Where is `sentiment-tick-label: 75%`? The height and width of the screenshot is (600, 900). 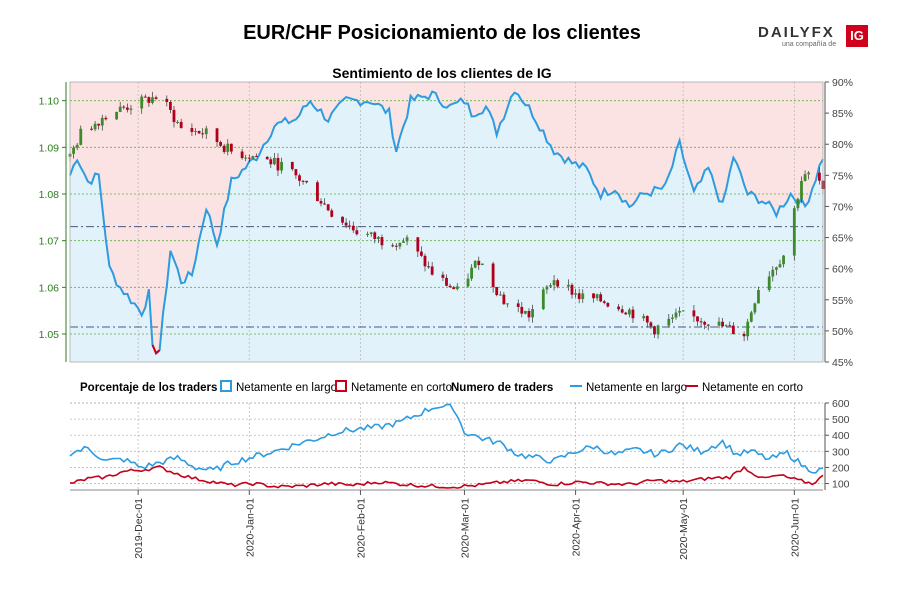 sentiment-tick-label: 75% is located at coordinates (842, 176).